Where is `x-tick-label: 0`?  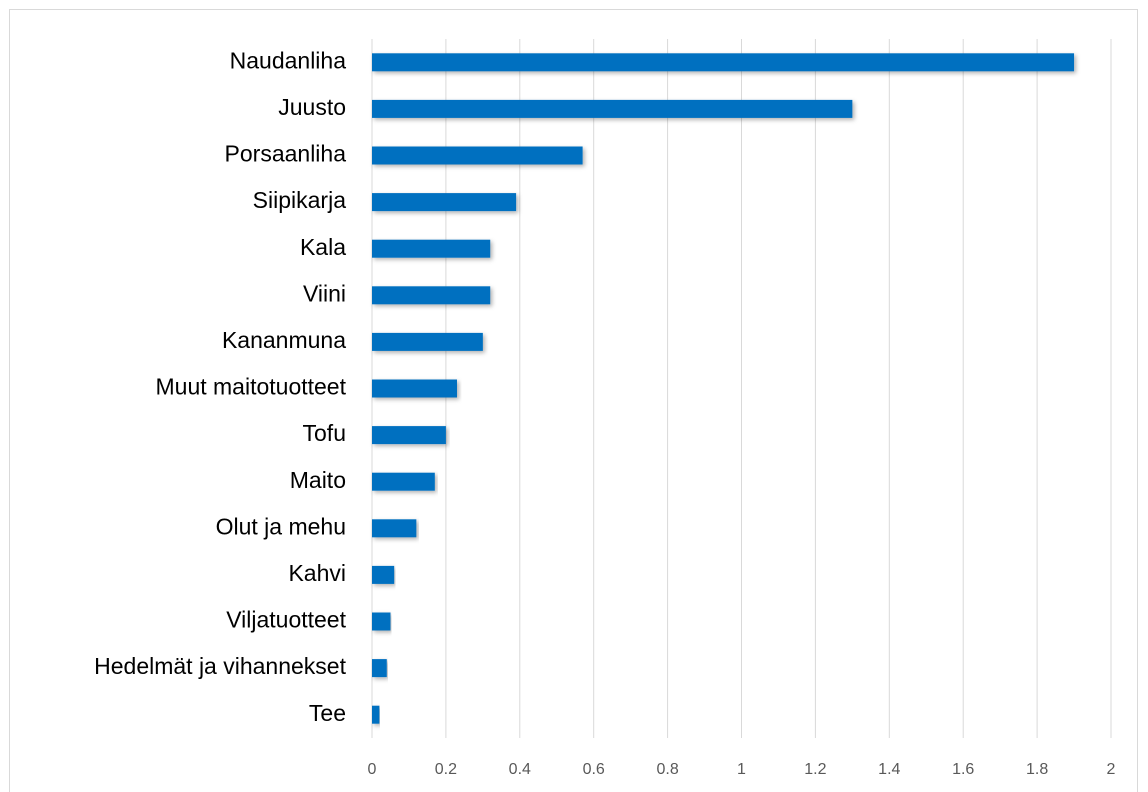
x-tick-label: 0 is located at coordinates (372, 769).